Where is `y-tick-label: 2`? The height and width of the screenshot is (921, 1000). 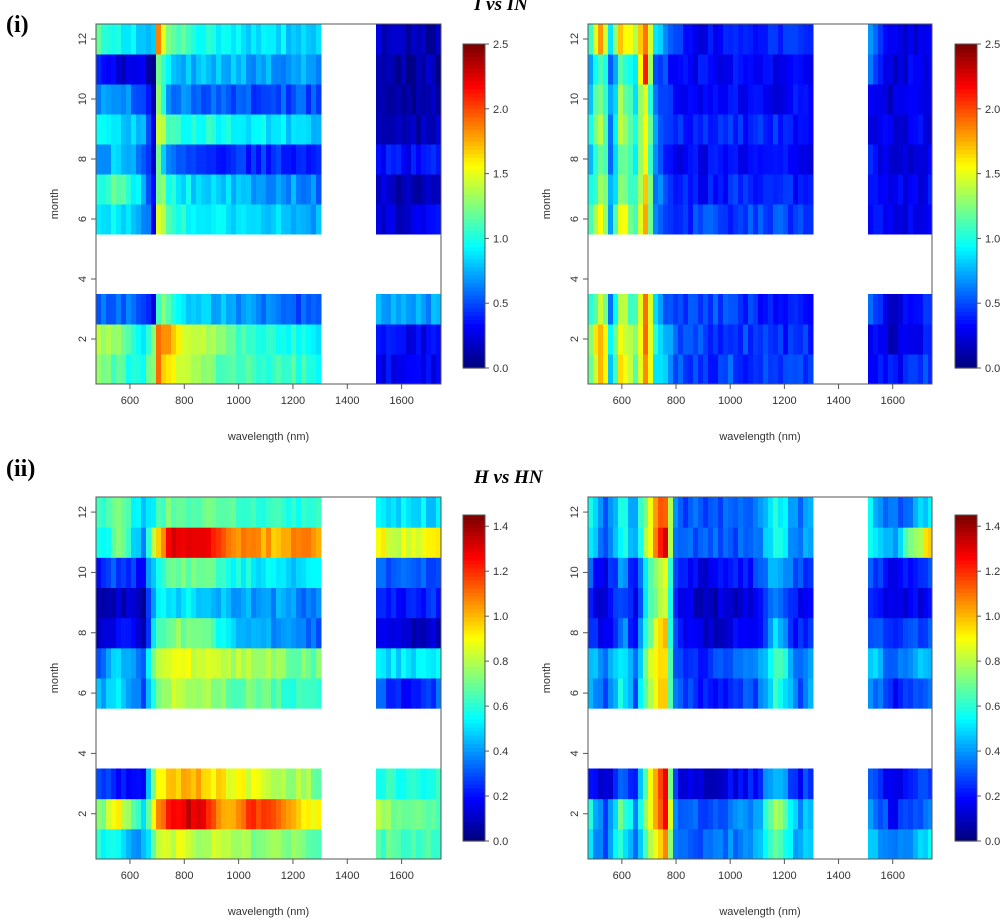 y-tick-label: 2 is located at coordinates (83, 339).